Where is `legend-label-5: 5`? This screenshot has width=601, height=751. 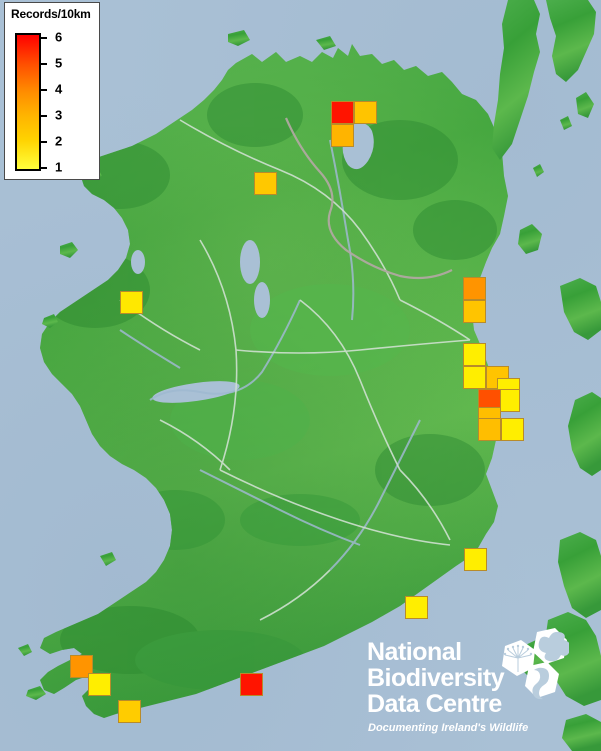 legend-label-5: 5 is located at coordinates (59, 63).